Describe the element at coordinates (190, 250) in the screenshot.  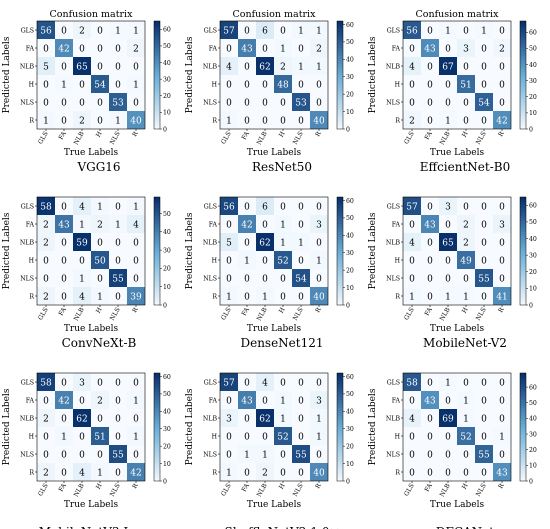
I see `y-axis-label: Predicted Labels` at that location.